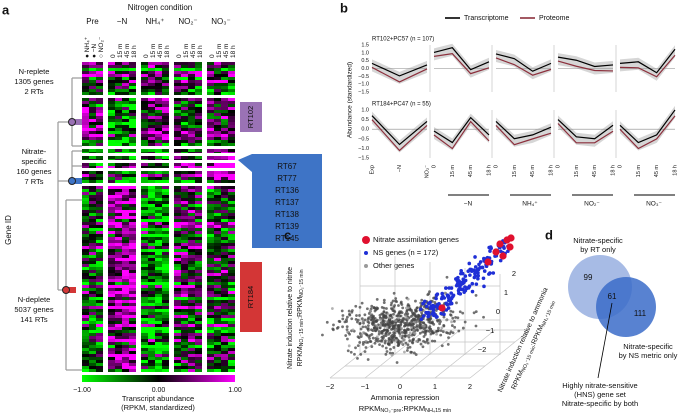  Describe the element at coordinates (34, 151) in the screenshot. I see `cluster-annotation: Nitrate-` at that location.